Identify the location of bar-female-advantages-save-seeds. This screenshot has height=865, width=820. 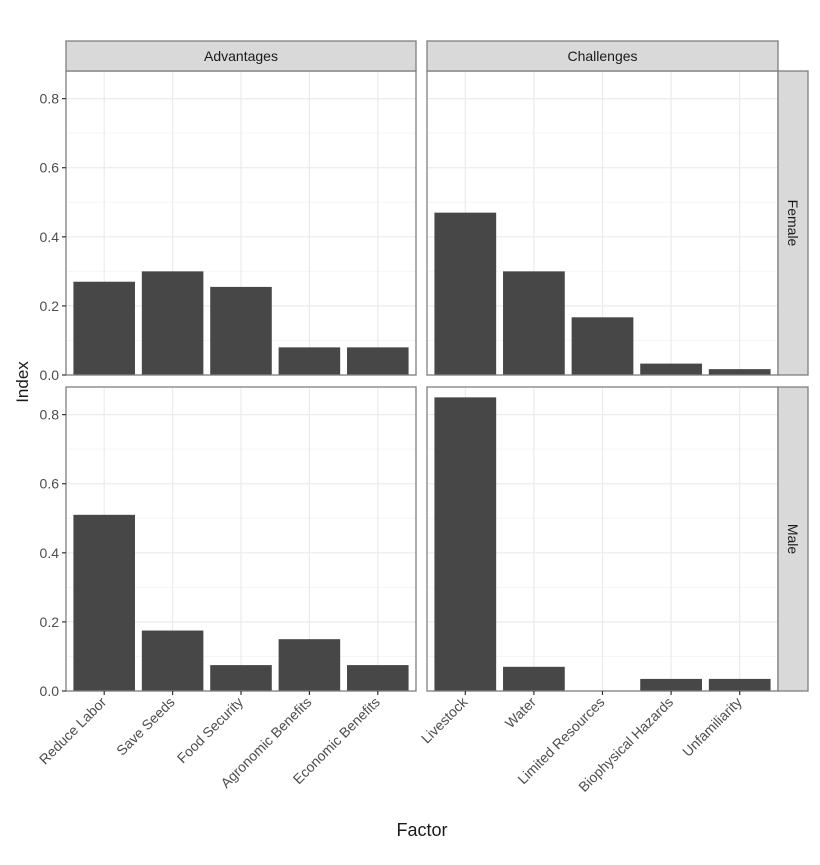
(172, 323).